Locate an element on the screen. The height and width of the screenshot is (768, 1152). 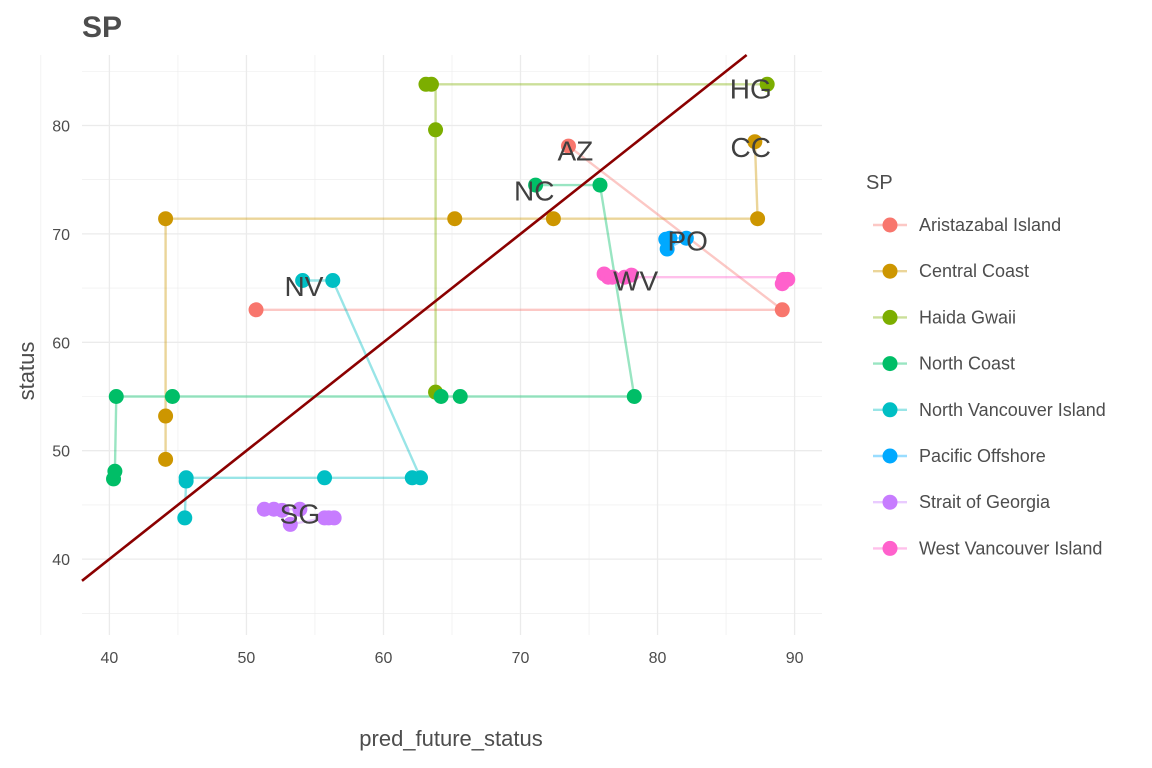
point-label: WV is located at coordinates (635, 280).